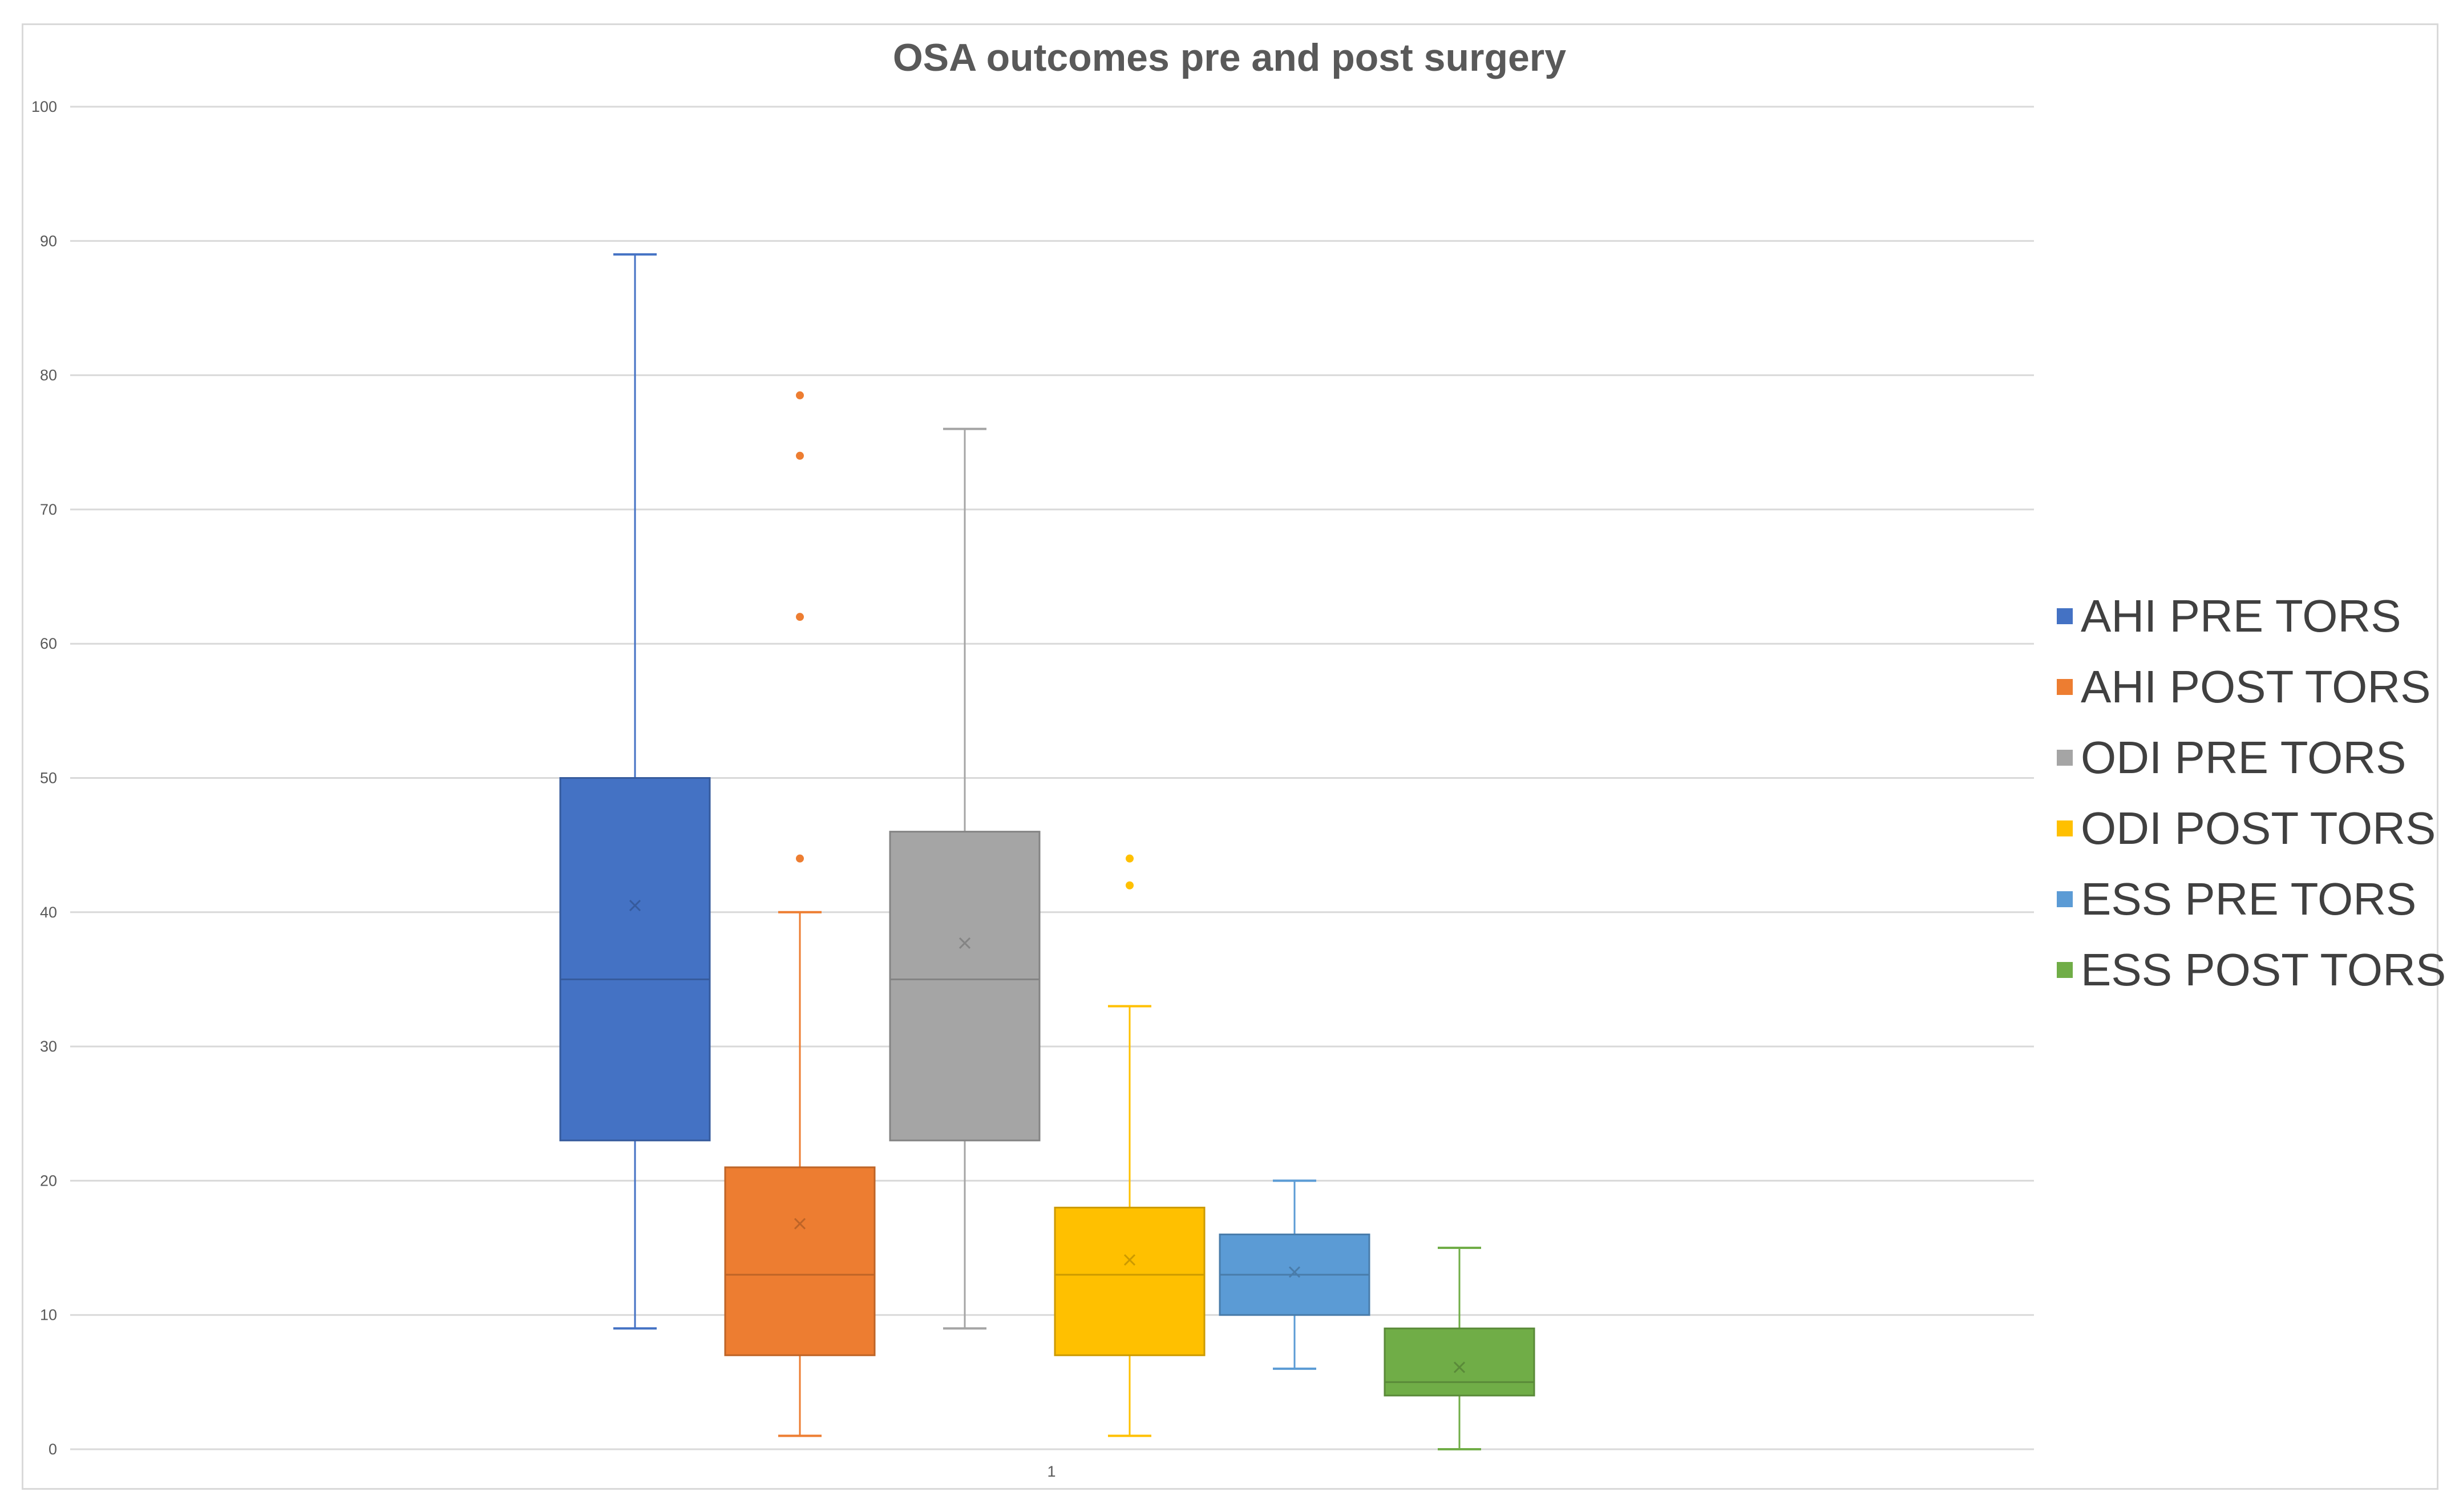 The image size is (2459, 1512). I want to click on legend-label: ESS PRE TORS, so click(2249, 899).